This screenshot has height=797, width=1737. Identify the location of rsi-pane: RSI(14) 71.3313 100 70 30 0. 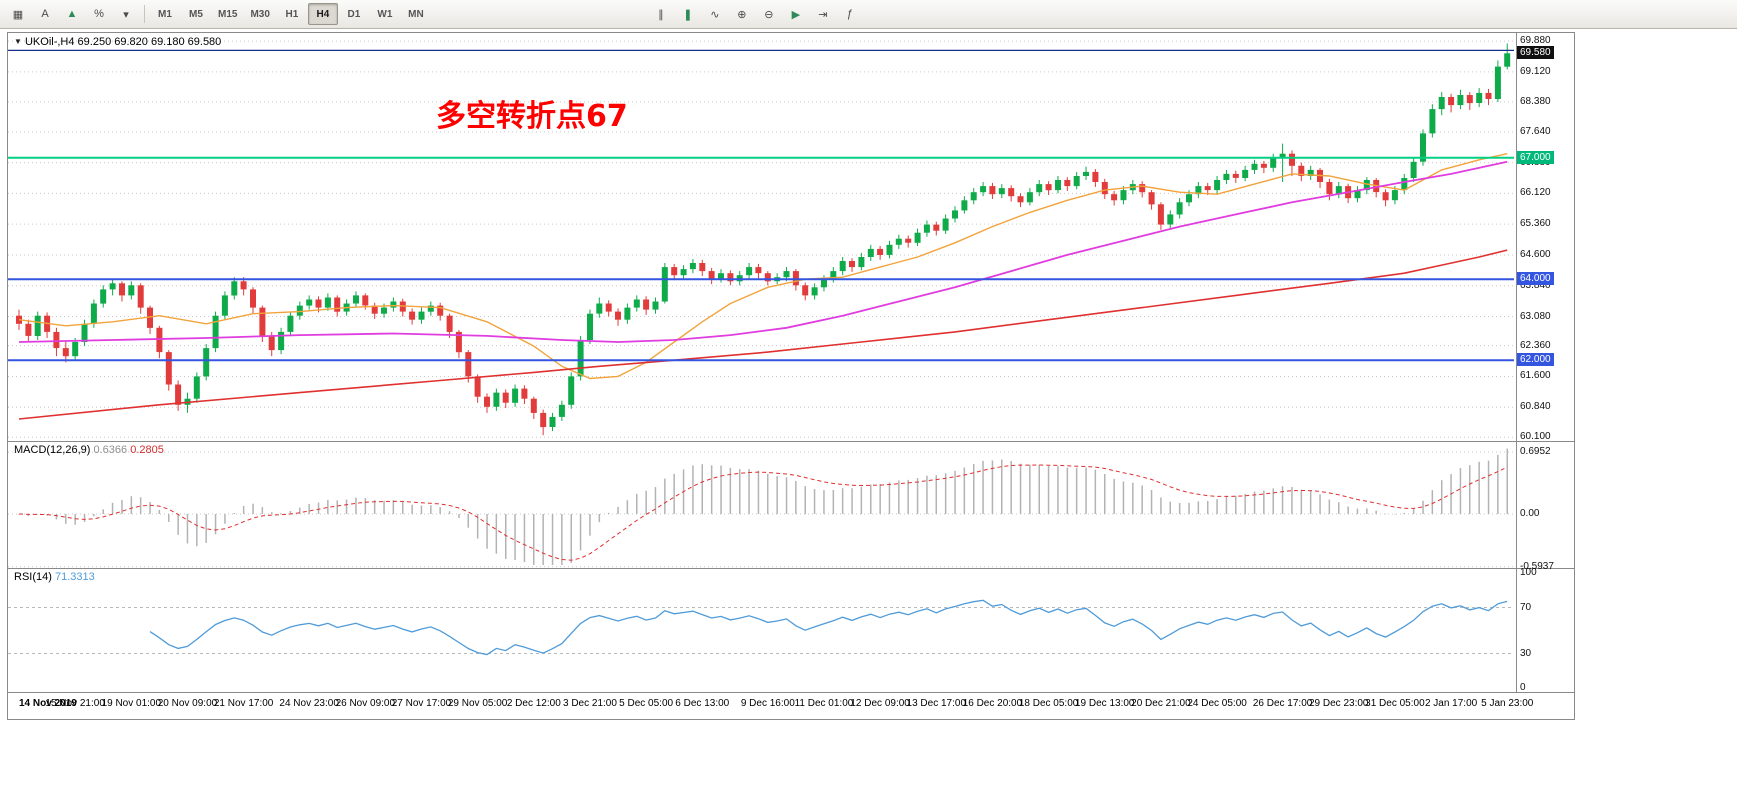
(791, 630).